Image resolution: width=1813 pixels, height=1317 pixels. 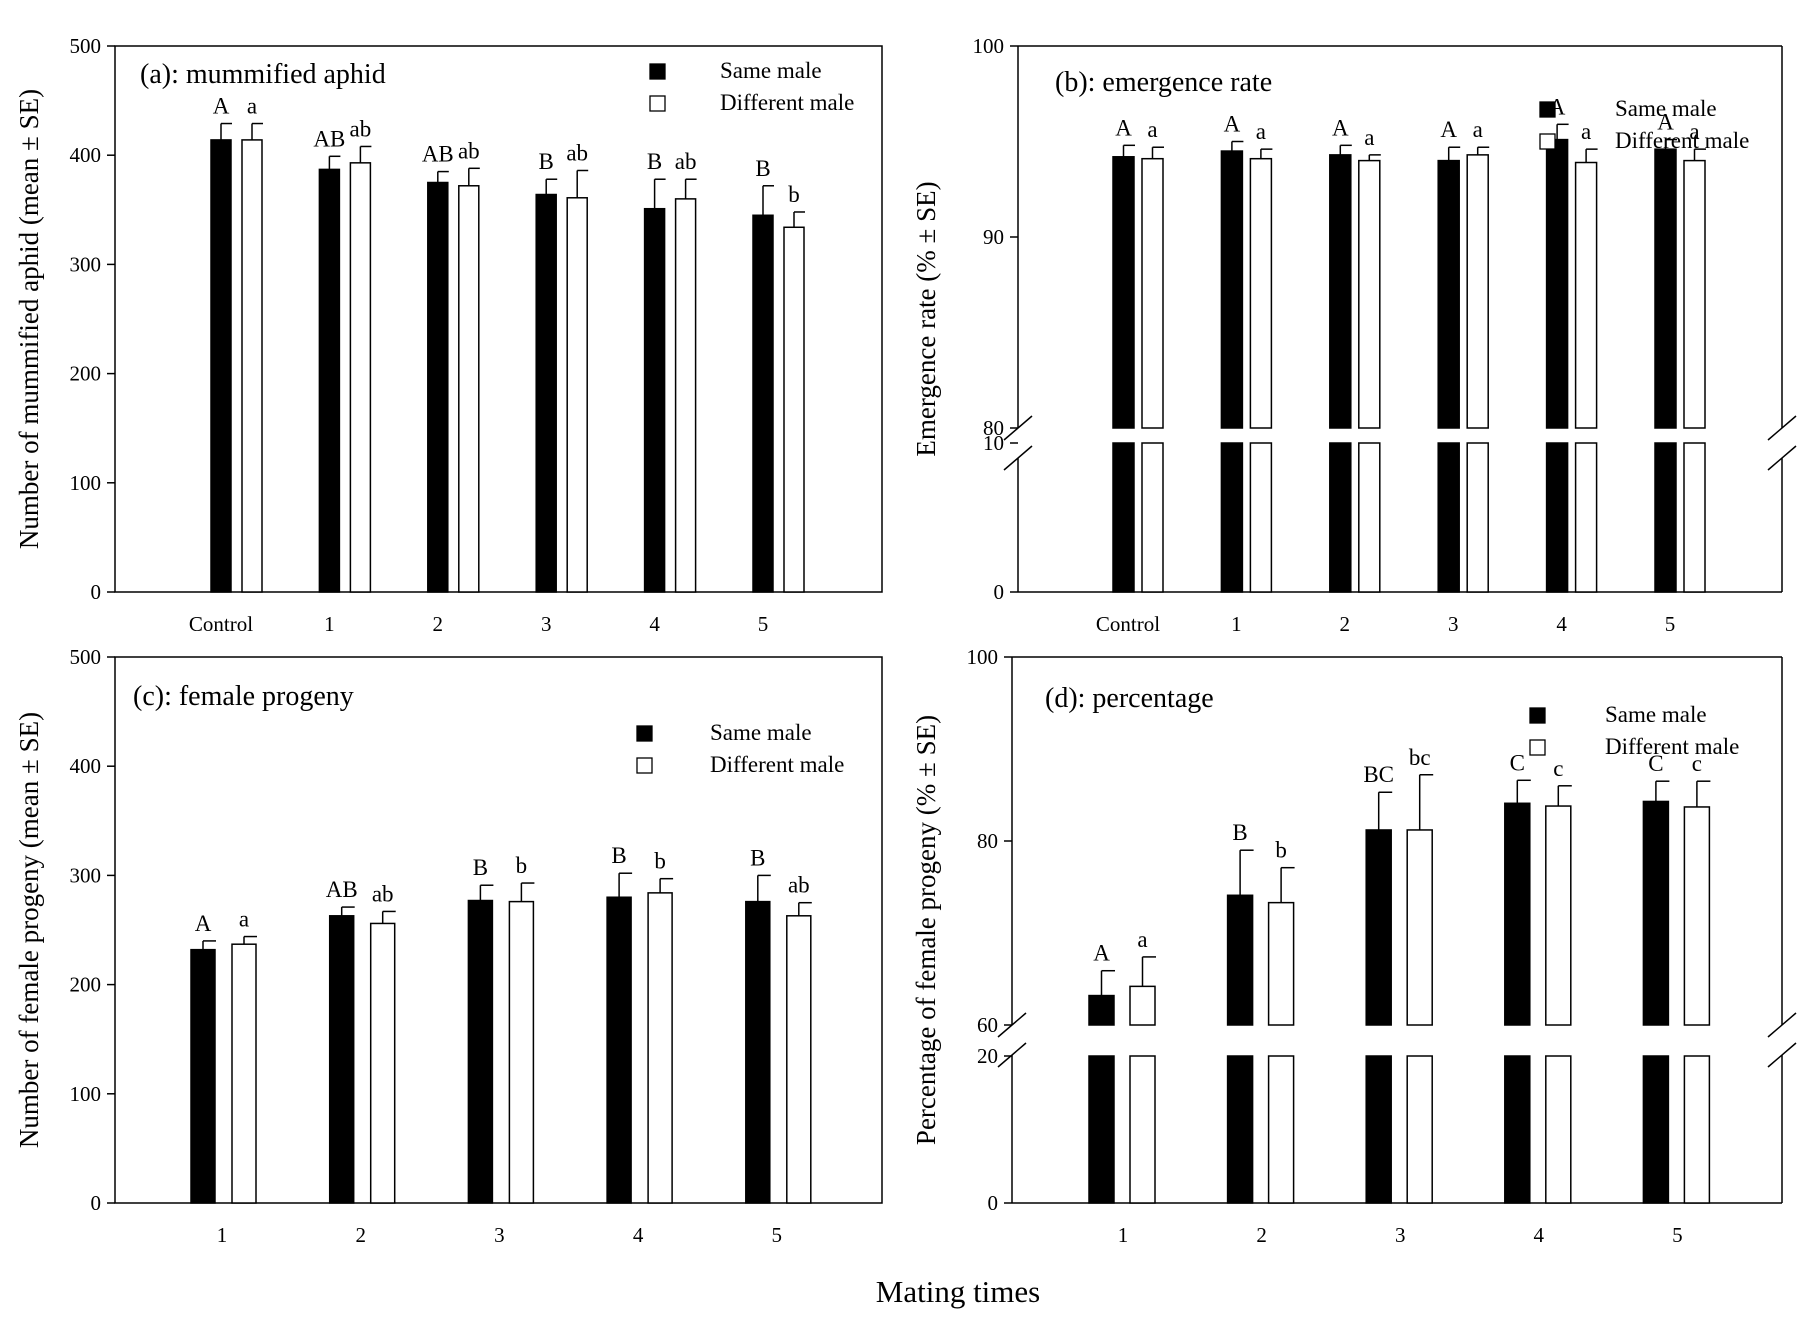 What do you see at coordinates (522, 865) in the screenshot?
I see `panel-c-significance-letter: b` at bounding box center [522, 865].